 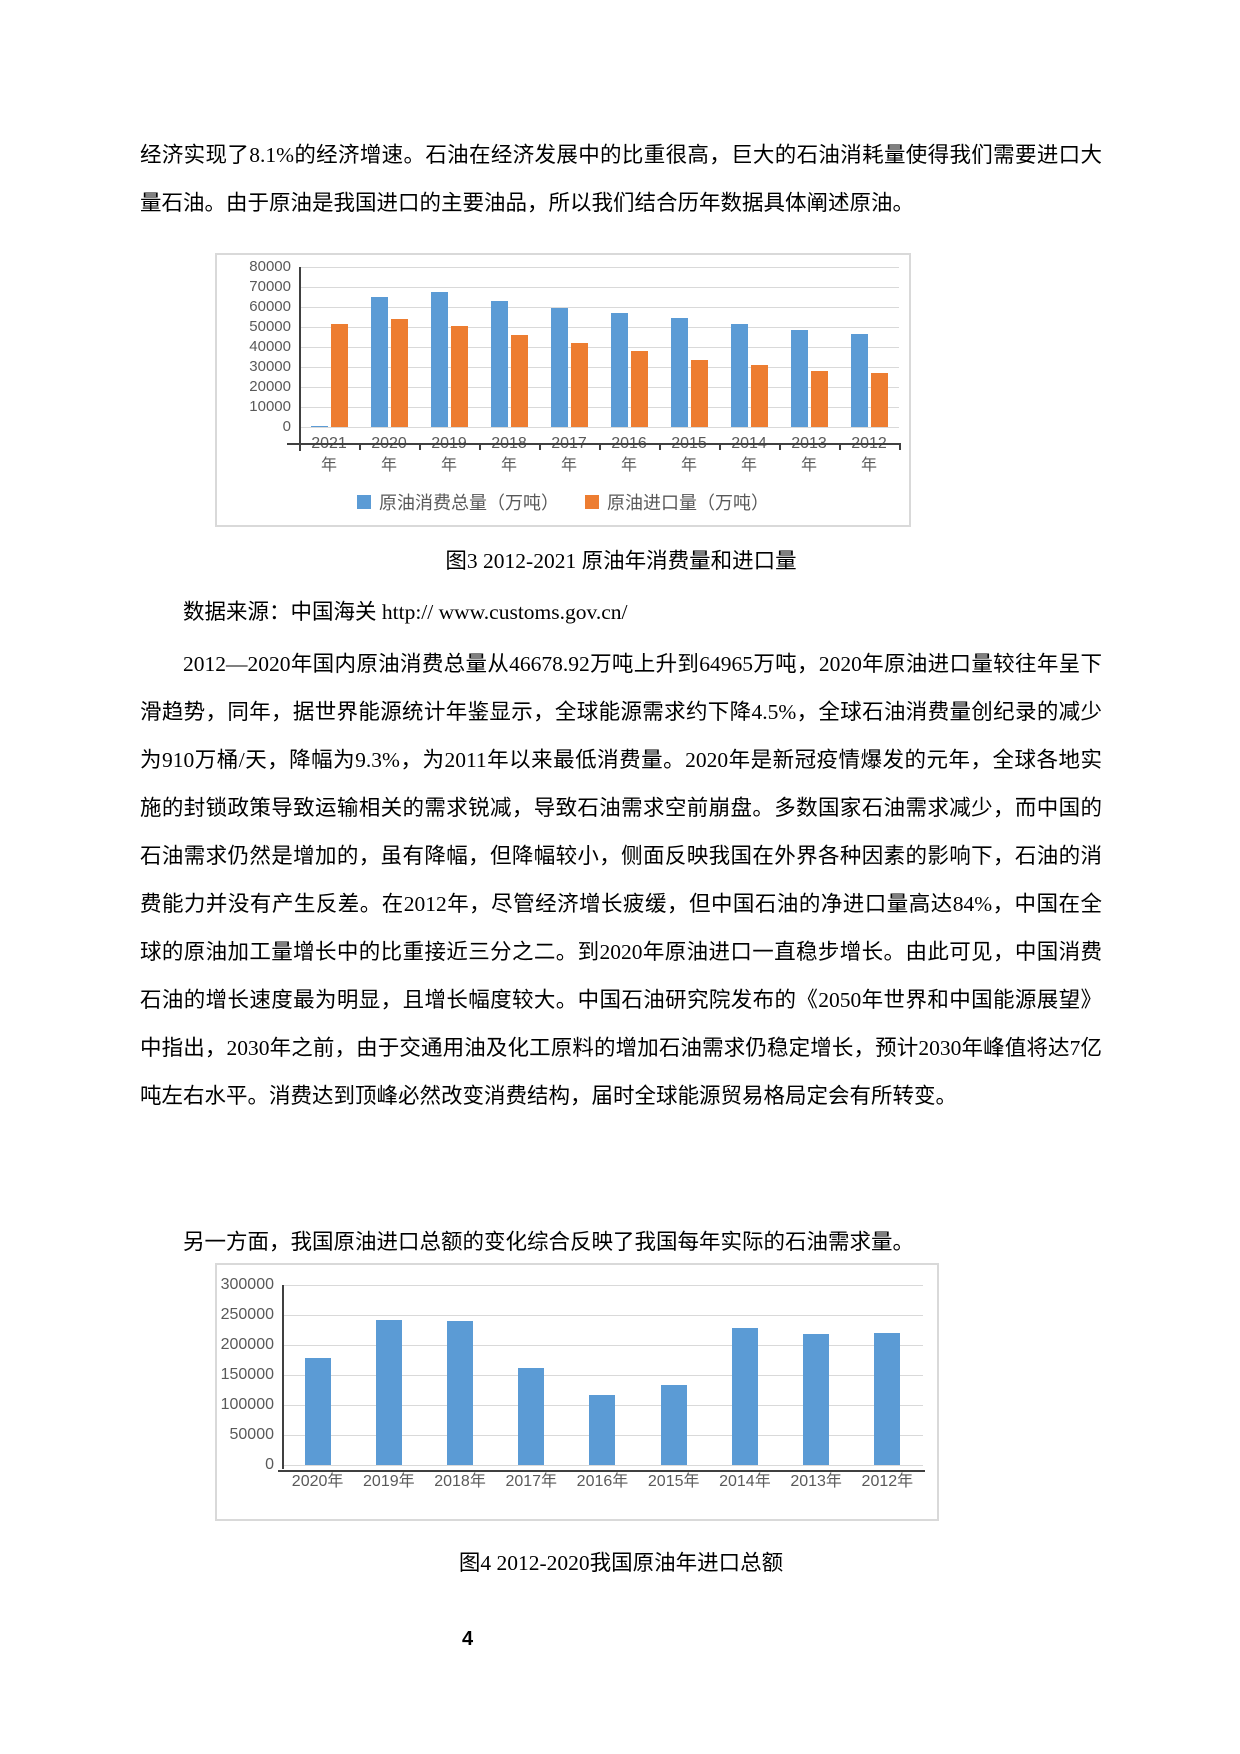 I want to click on y-tick-label: 150000, so click(x=247, y=1374).